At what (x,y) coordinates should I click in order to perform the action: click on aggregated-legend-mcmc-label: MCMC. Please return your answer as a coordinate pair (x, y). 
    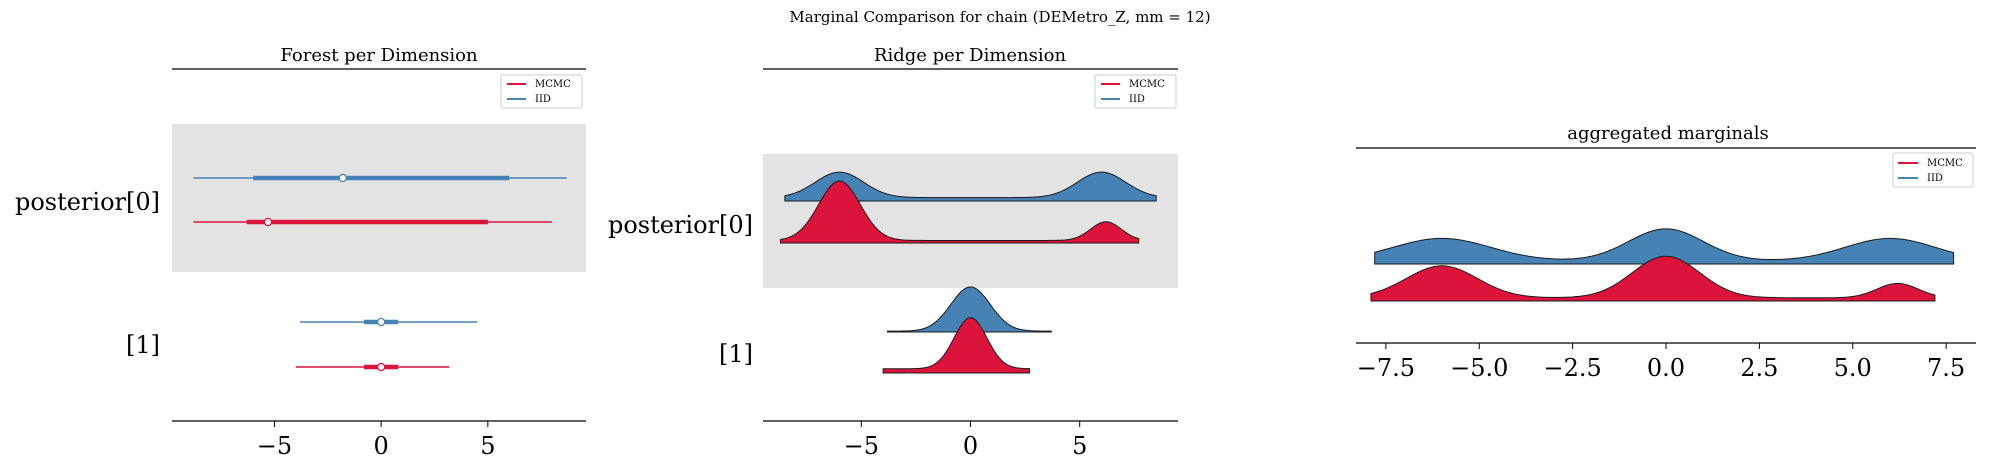
    Looking at the image, I should click on (1945, 163).